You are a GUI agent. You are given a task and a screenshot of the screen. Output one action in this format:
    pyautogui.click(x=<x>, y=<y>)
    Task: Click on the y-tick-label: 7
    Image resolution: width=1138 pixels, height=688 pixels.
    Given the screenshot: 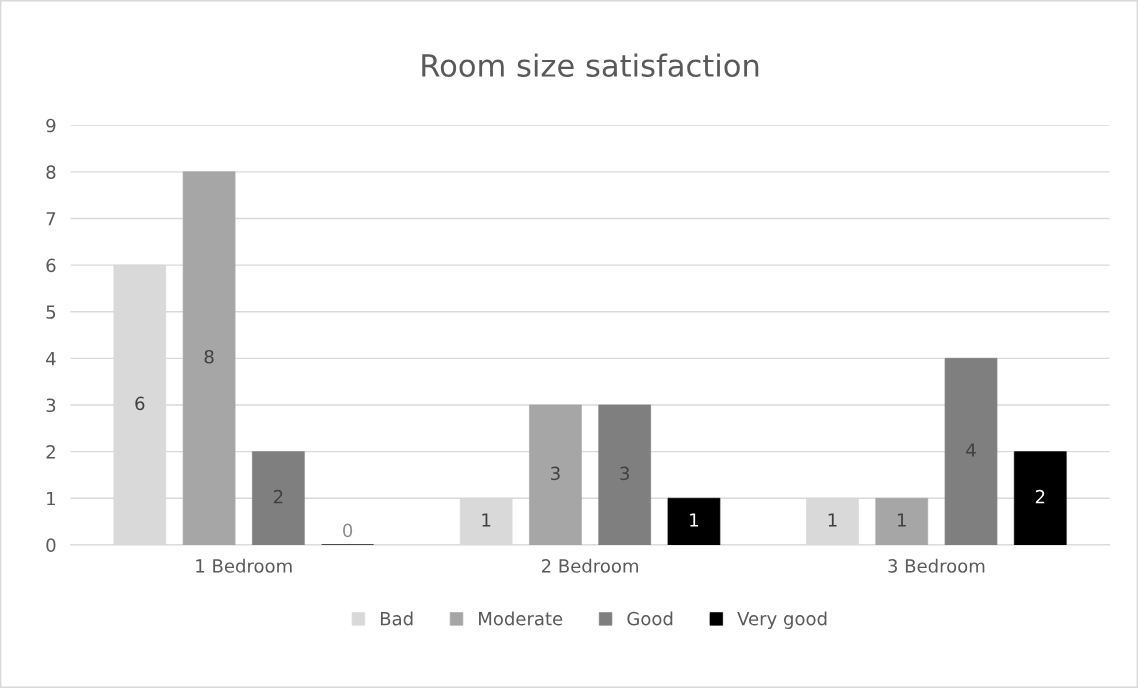 What is the action you would take?
    pyautogui.click(x=51, y=219)
    